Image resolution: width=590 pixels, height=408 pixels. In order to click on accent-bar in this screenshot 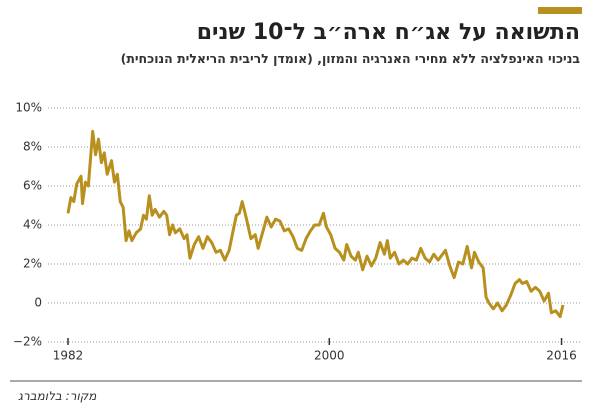, I will do `click(560, 10)`.